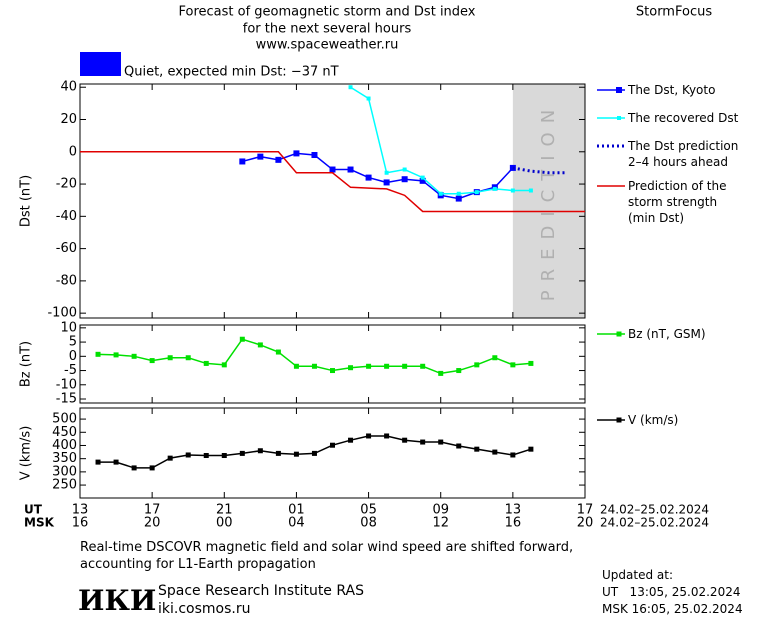  Describe the element at coordinates (26, 201) in the screenshot. I see `y-axis-label: Dst (nT)` at that location.